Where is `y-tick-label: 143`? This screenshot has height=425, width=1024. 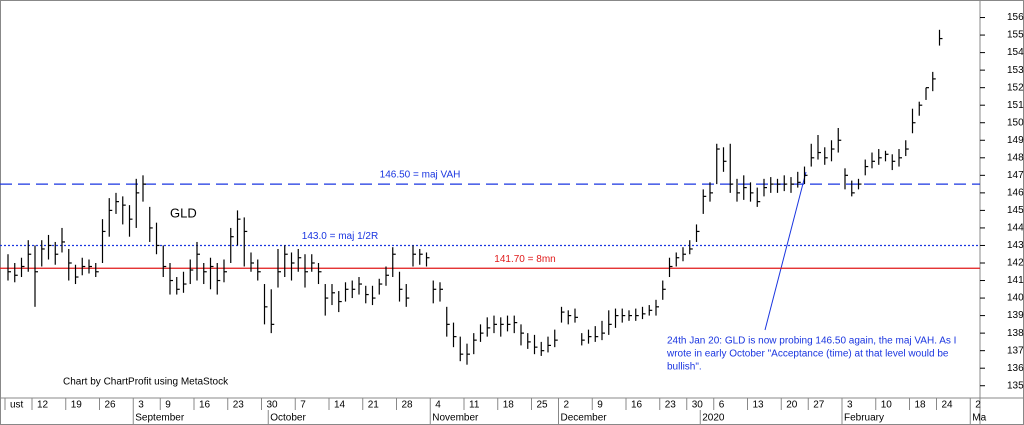 y-tick-label: 143 is located at coordinates (1015, 245).